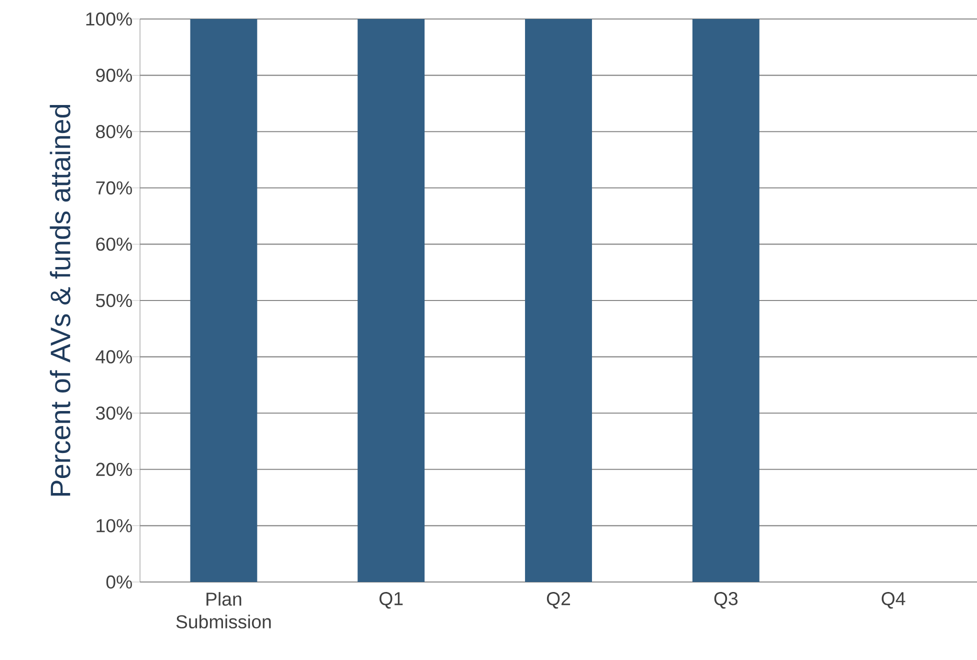 The image size is (977, 660). What do you see at coordinates (119, 582) in the screenshot?
I see `y-tick-label: 0%` at bounding box center [119, 582].